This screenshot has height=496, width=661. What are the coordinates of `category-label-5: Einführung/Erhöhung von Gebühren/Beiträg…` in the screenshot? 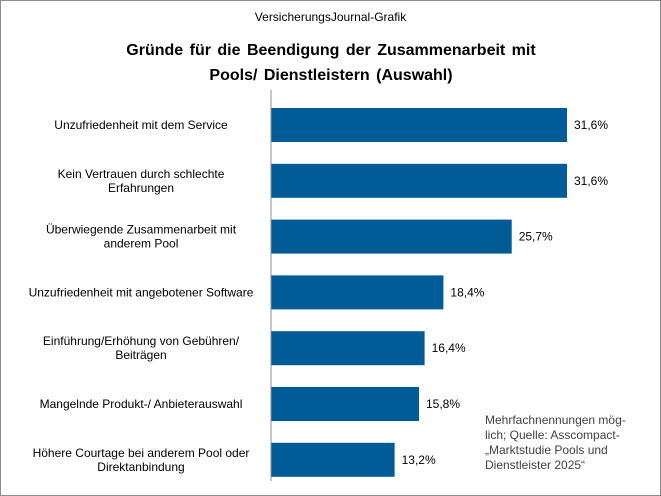 It's located at (141, 348).